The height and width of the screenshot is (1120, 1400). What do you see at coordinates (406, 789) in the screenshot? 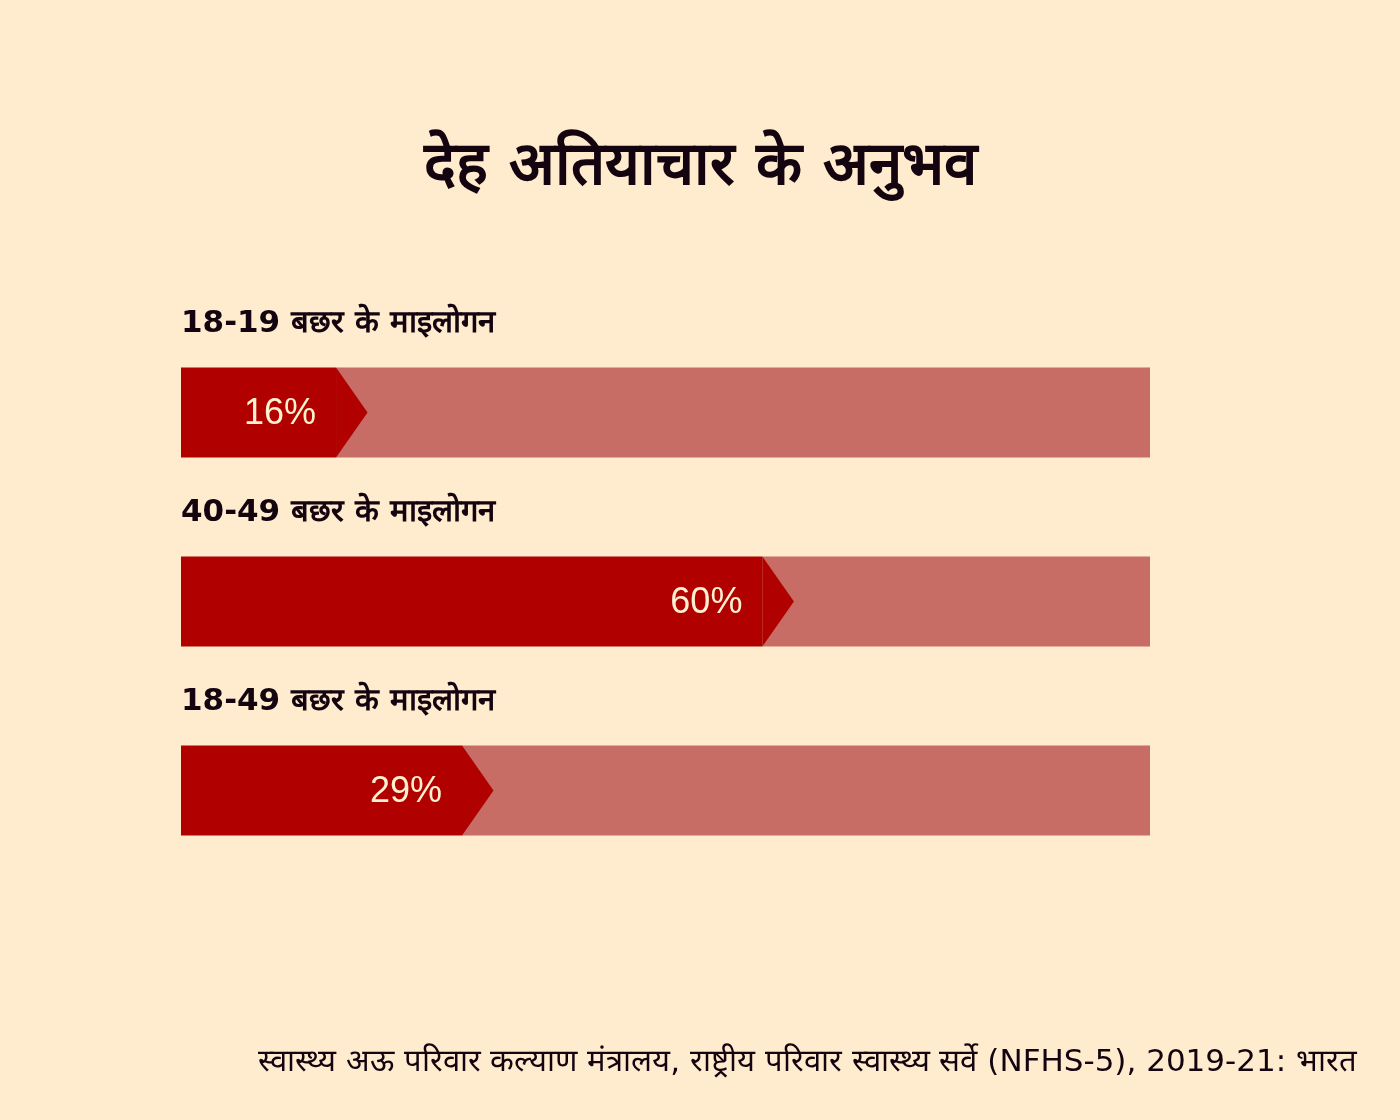
I see `data-label: 29%` at bounding box center [406, 789].